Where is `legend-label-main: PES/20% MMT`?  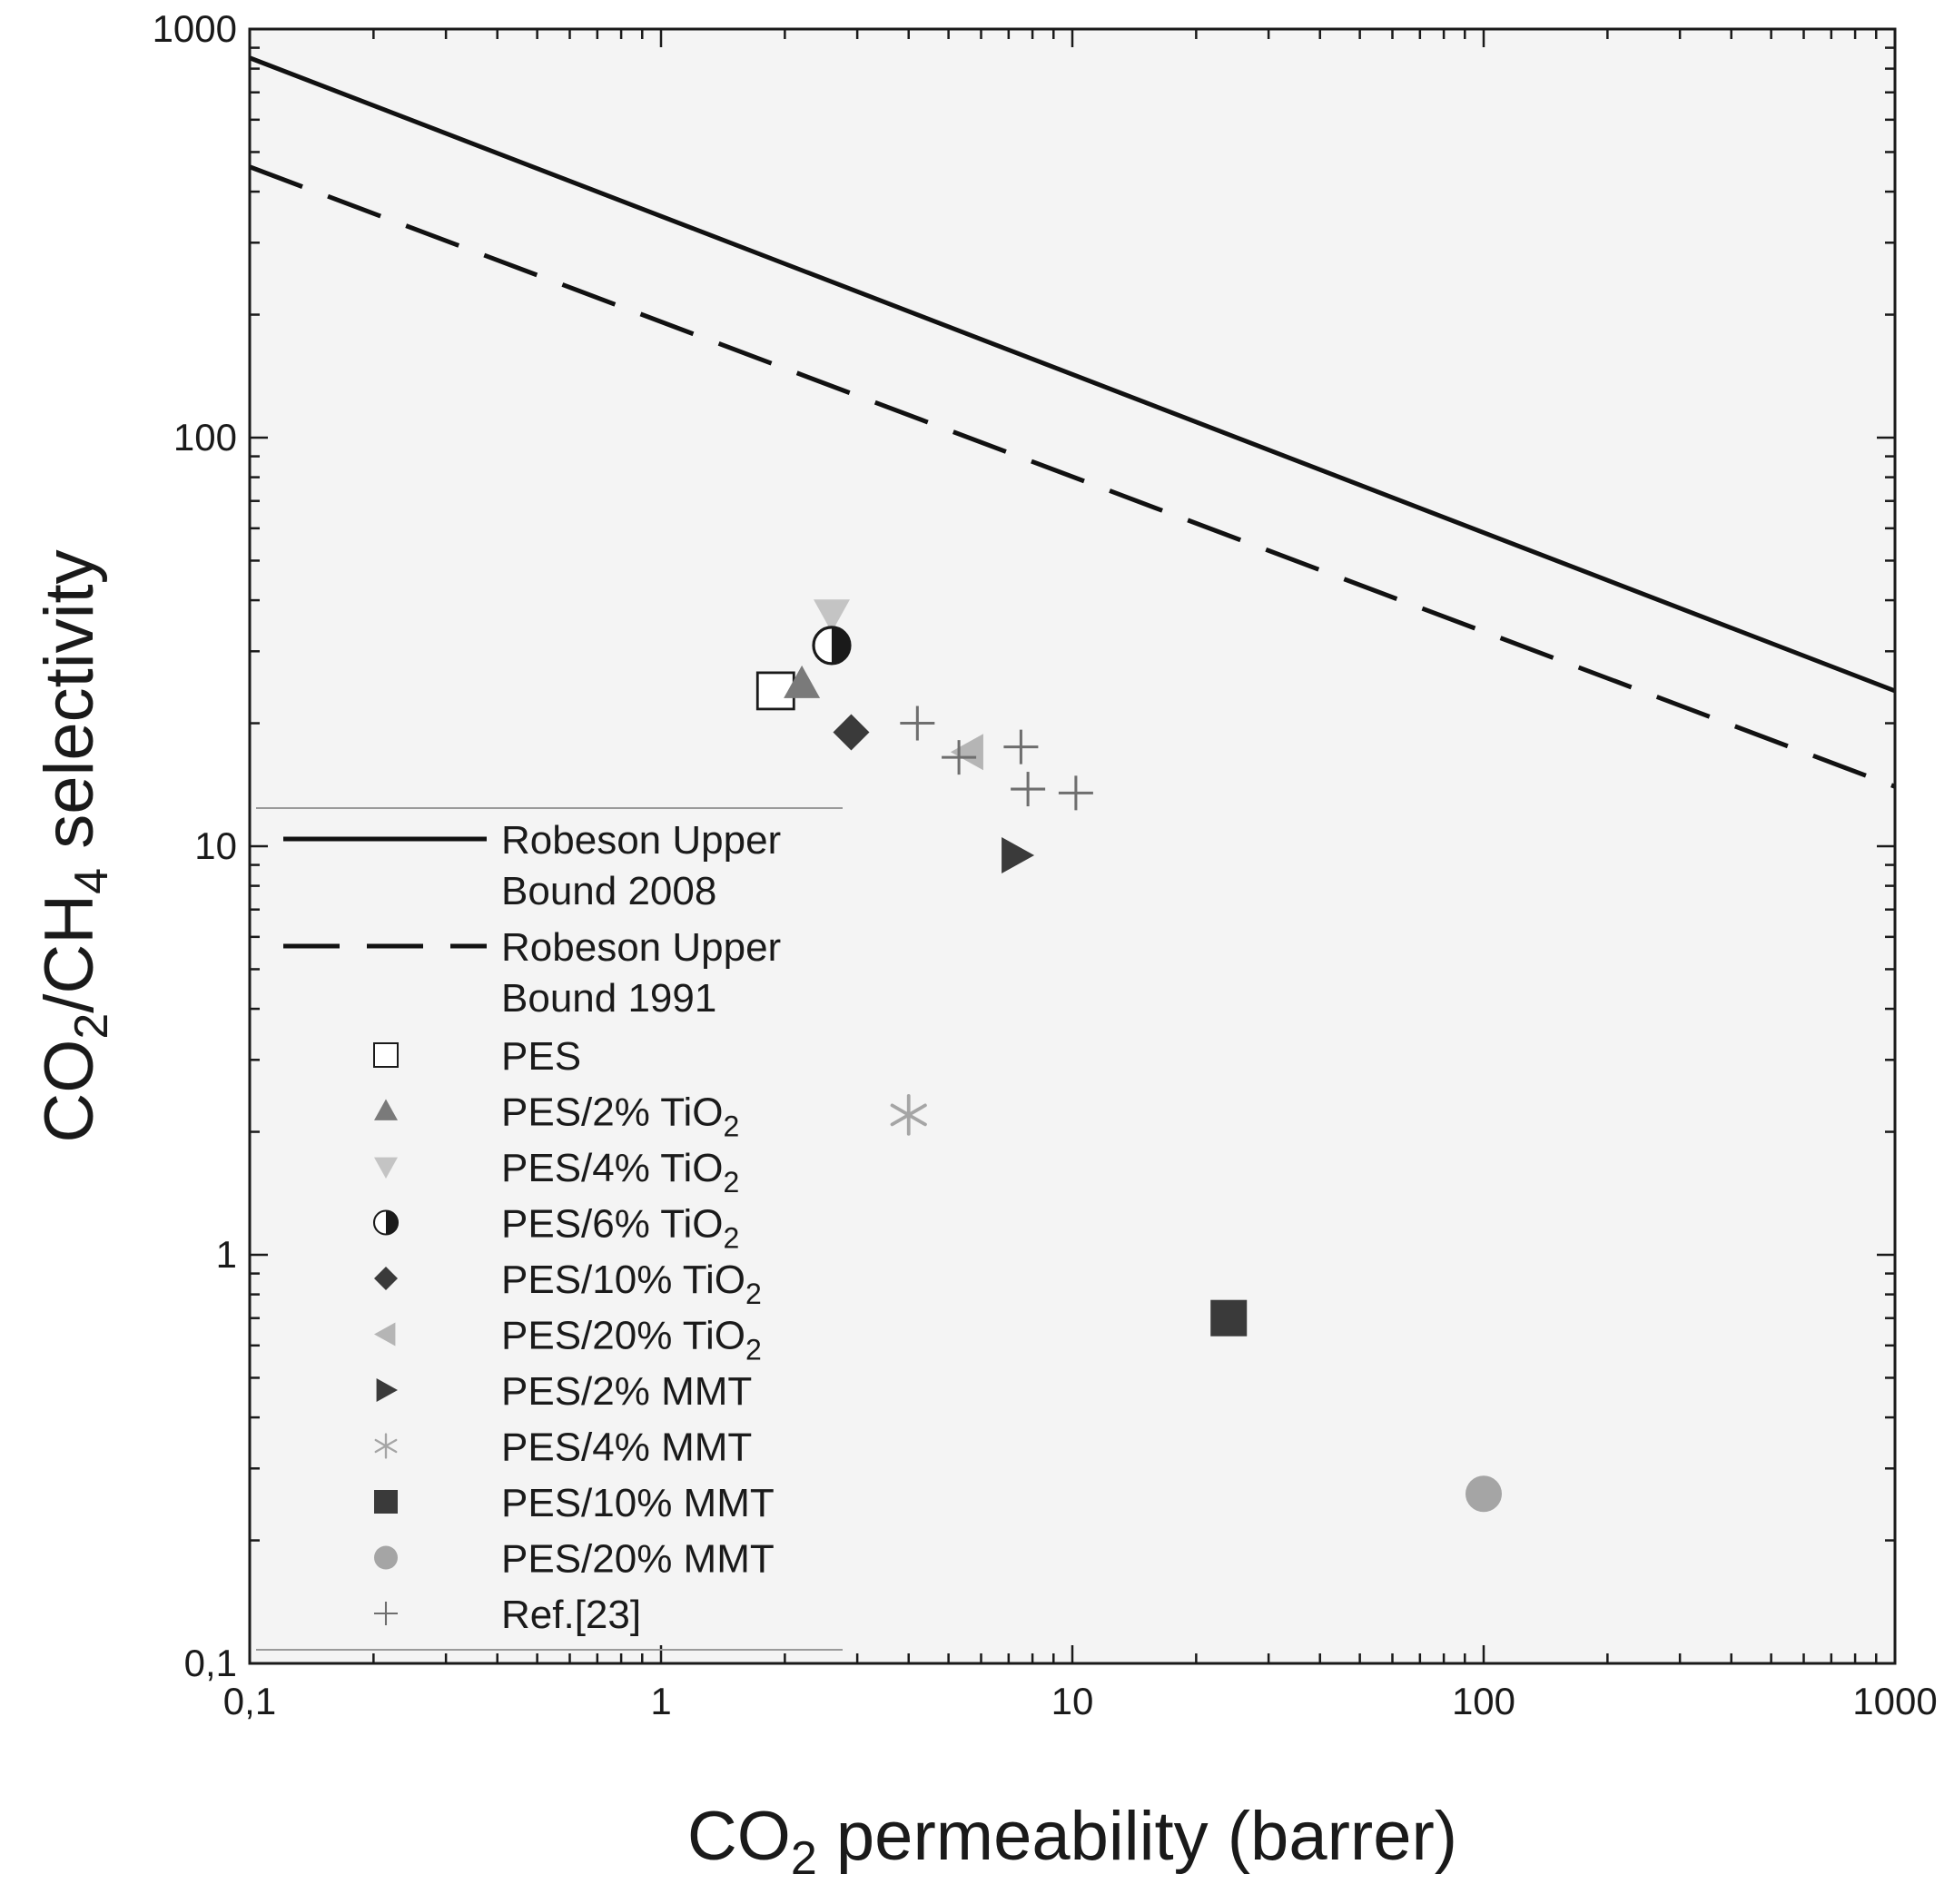 legend-label-main: PES/20% MMT is located at coordinates (638, 1559).